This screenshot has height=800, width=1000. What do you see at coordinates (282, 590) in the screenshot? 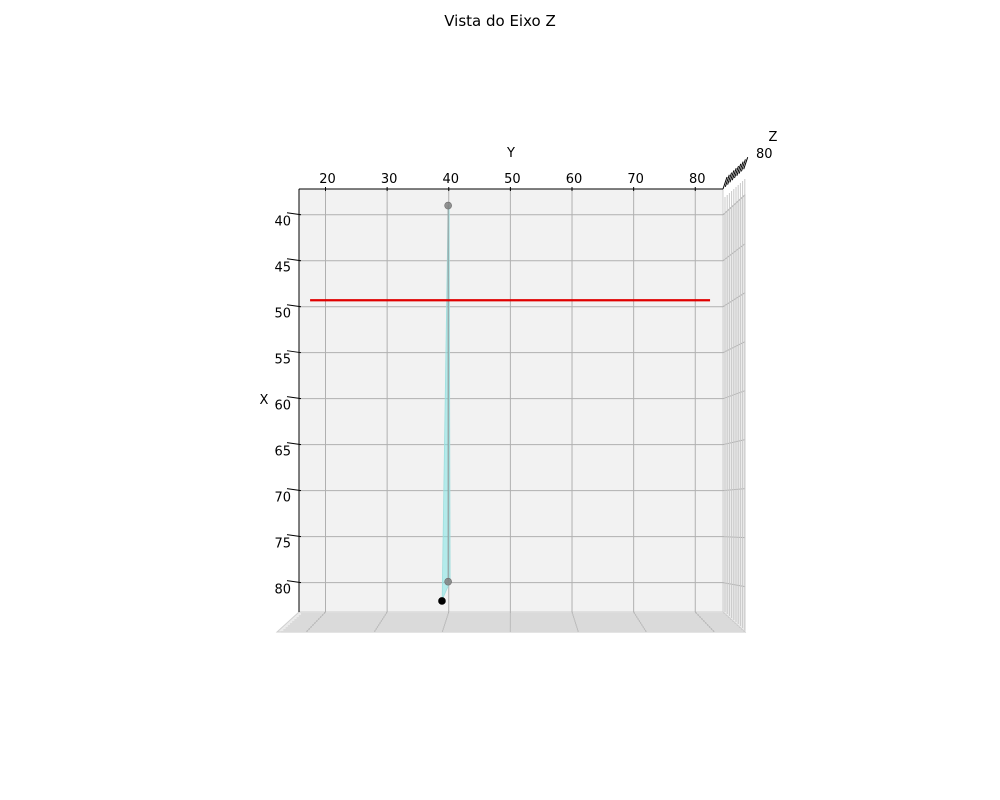
I see `x-tick-label: 80` at bounding box center [282, 590].